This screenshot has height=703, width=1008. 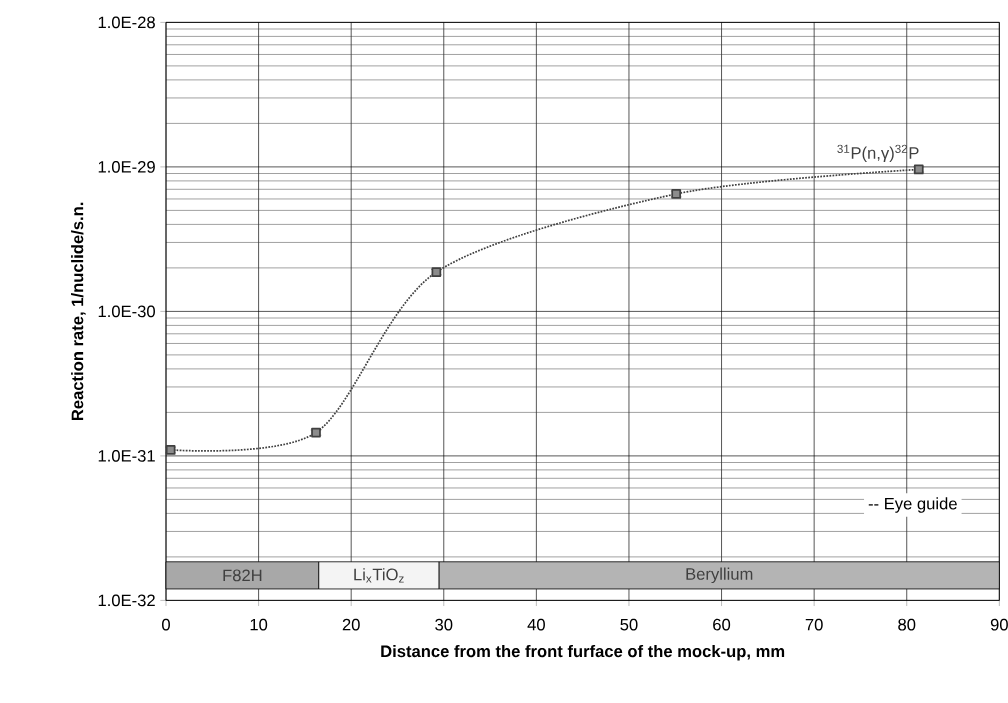 I want to click on y-tick-label: 1.0E-32, so click(x=126, y=600).